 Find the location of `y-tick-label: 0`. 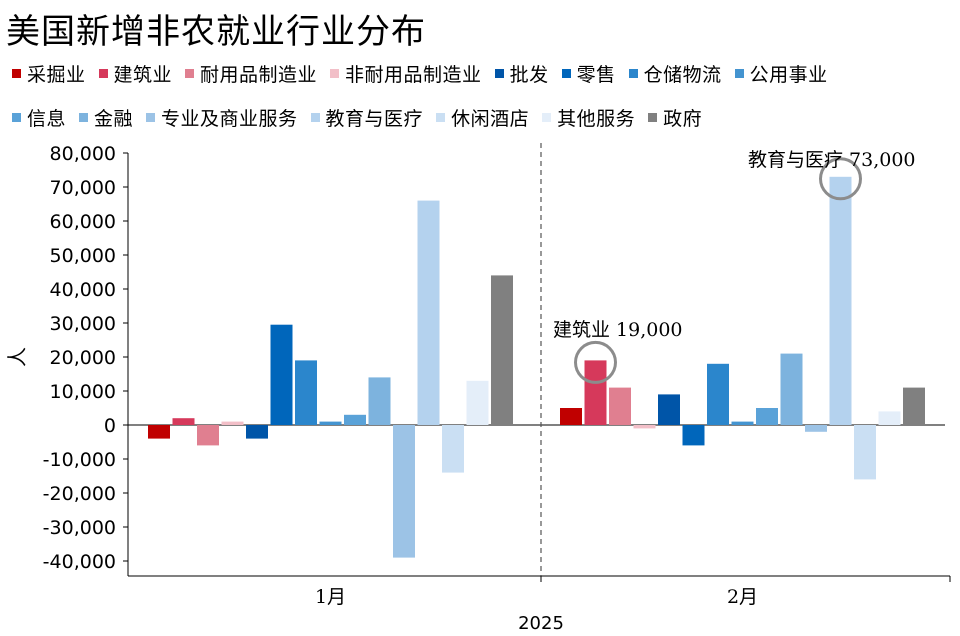

y-tick-label: 0 is located at coordinates (110, 426).